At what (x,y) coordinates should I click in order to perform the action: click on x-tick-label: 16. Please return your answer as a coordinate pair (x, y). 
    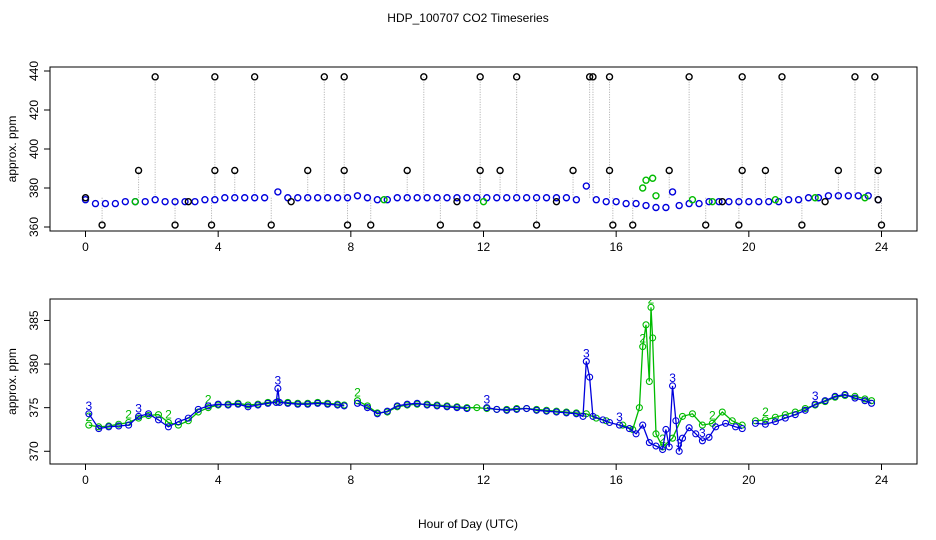
    Looking at the image, I should click on (616, 247).